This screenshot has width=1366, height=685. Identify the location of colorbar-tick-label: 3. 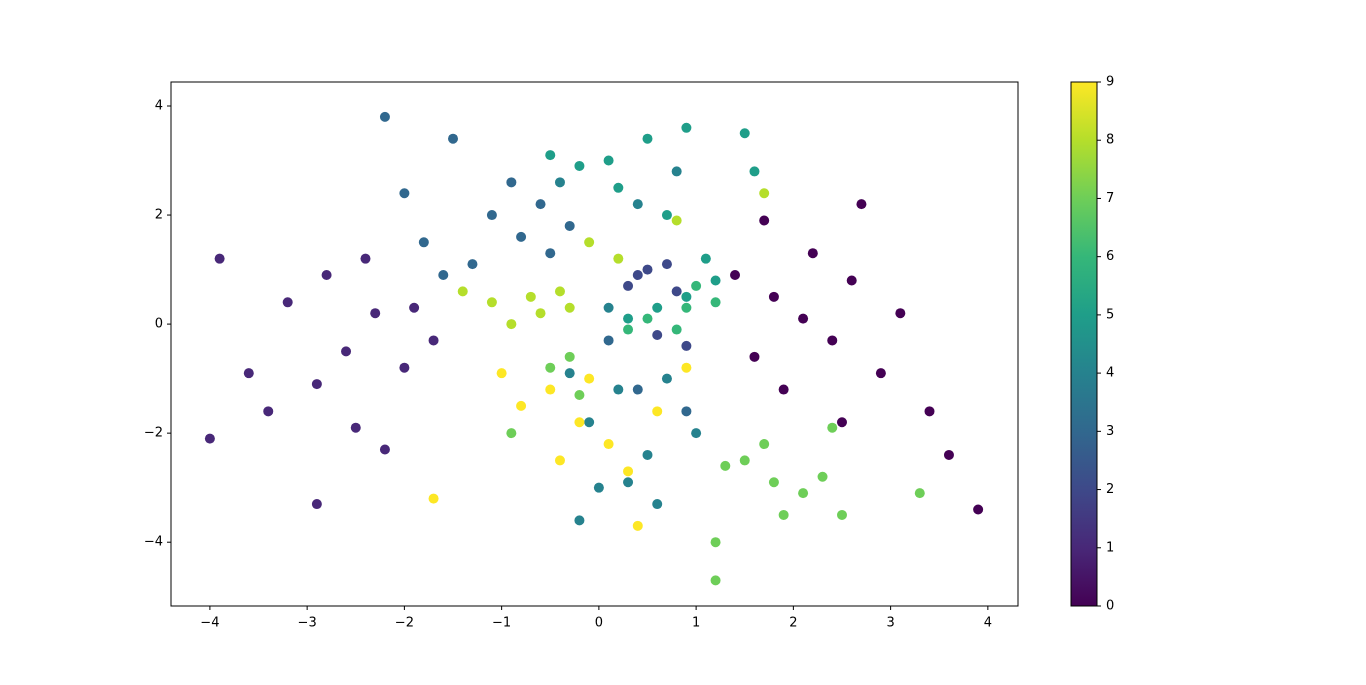
(1110, 431).